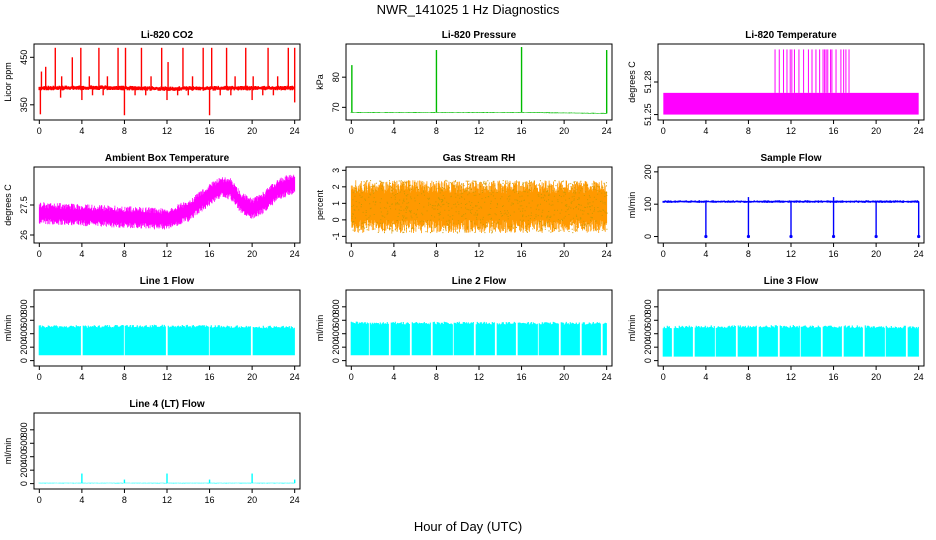 The height and width of the screenshot is (540, 936). What do you see at coordinates (24, 360) in the screenshot?
I see `panel-7-ytick-label-0: 0` at bounding box center [24, 360].